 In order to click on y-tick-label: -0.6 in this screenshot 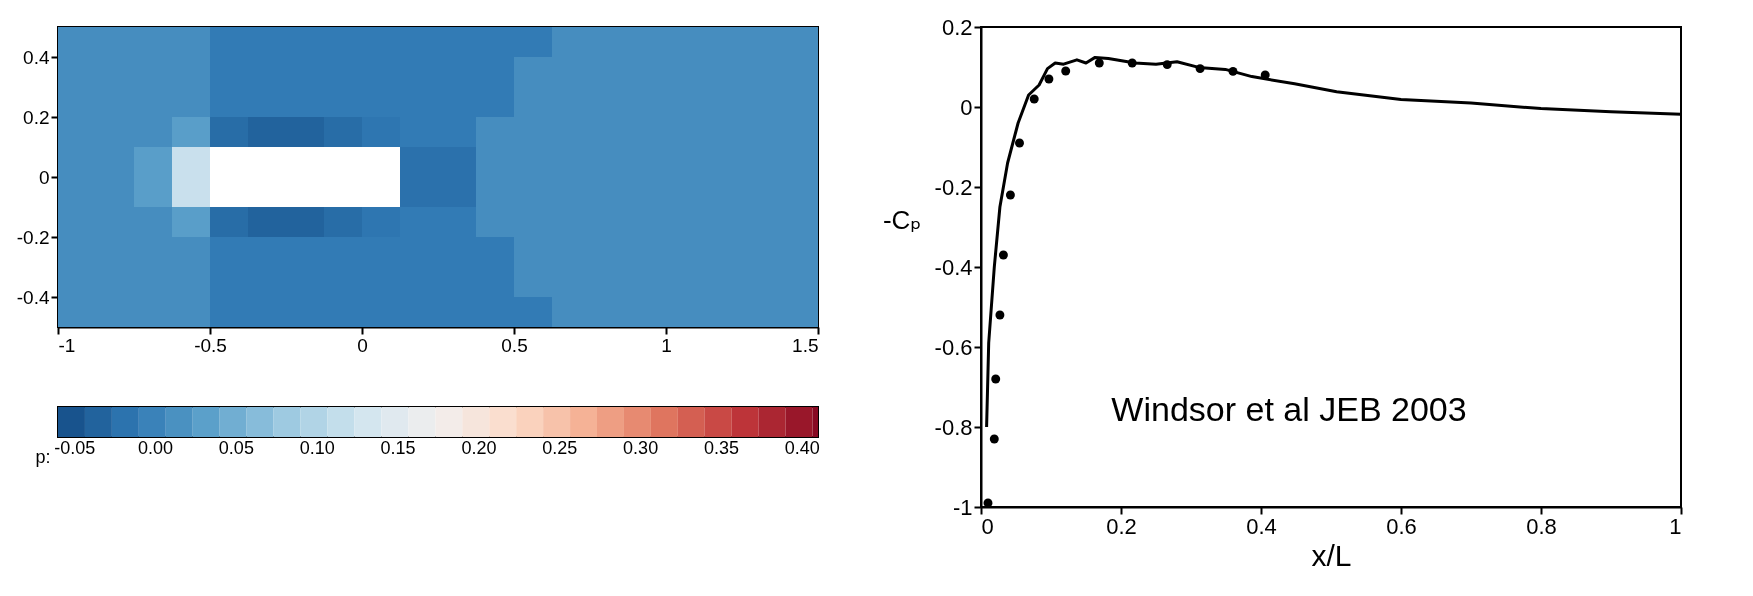, I will do `click(953, 347)`.